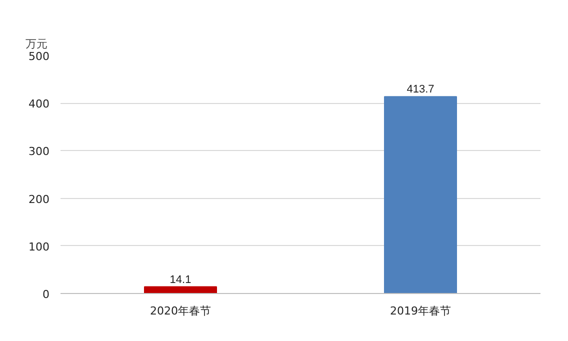 The image size is (568, 341). Describe the element at coordinates (39, 56) in the screenshot. I see `y-tick-label: 500` at that location.